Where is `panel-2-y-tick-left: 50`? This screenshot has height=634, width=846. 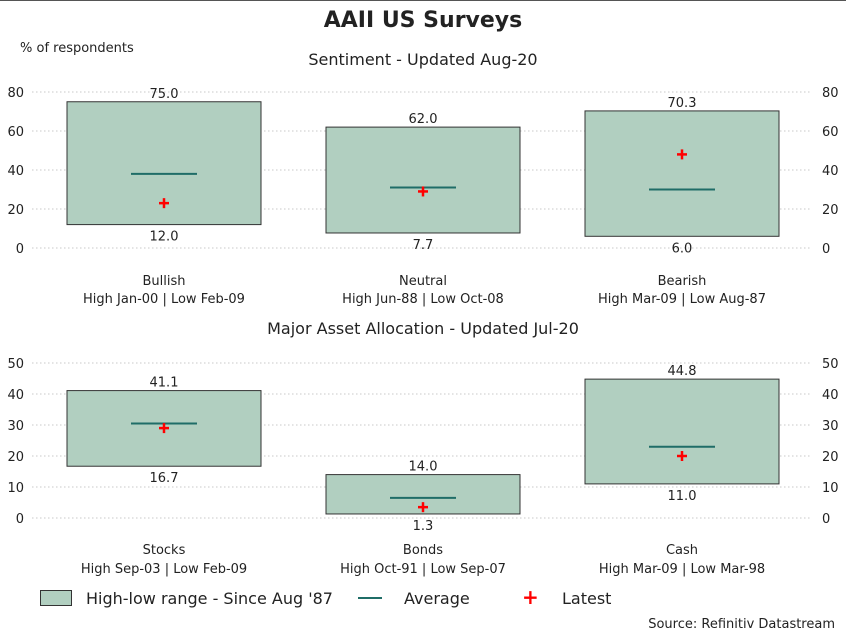 panel-2-y-tick-left: 50 is located at coordinates (15, 364).